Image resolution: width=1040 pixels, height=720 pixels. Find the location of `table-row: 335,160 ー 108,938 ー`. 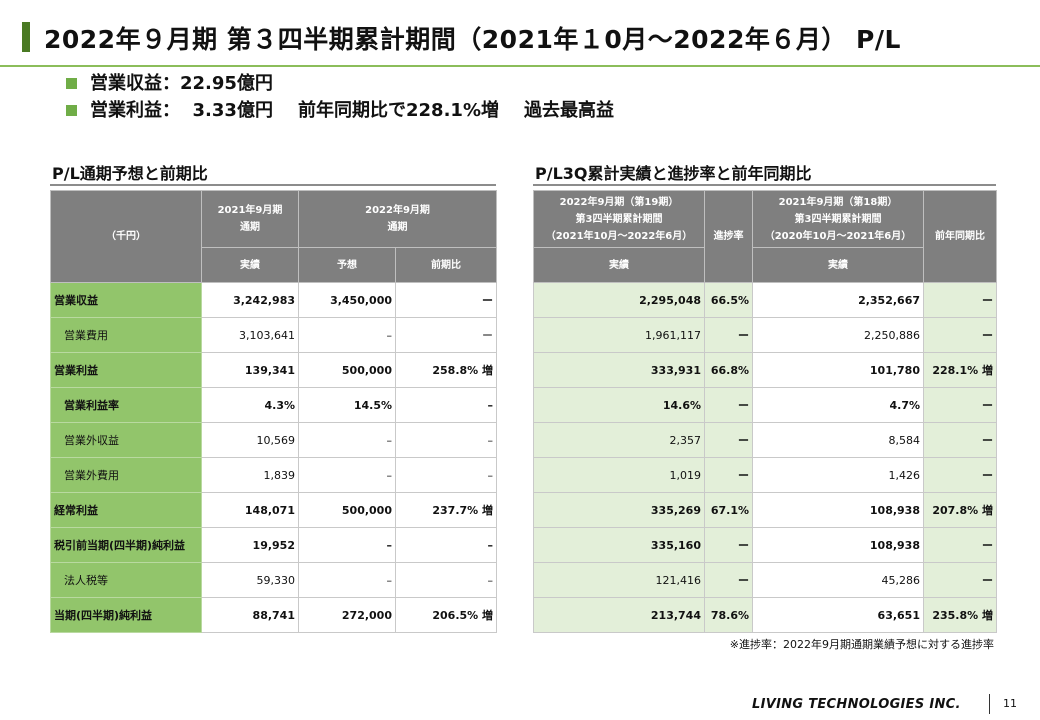

table-row: 335,160 ー 108,938 ー is located at coordinates (765, 545).